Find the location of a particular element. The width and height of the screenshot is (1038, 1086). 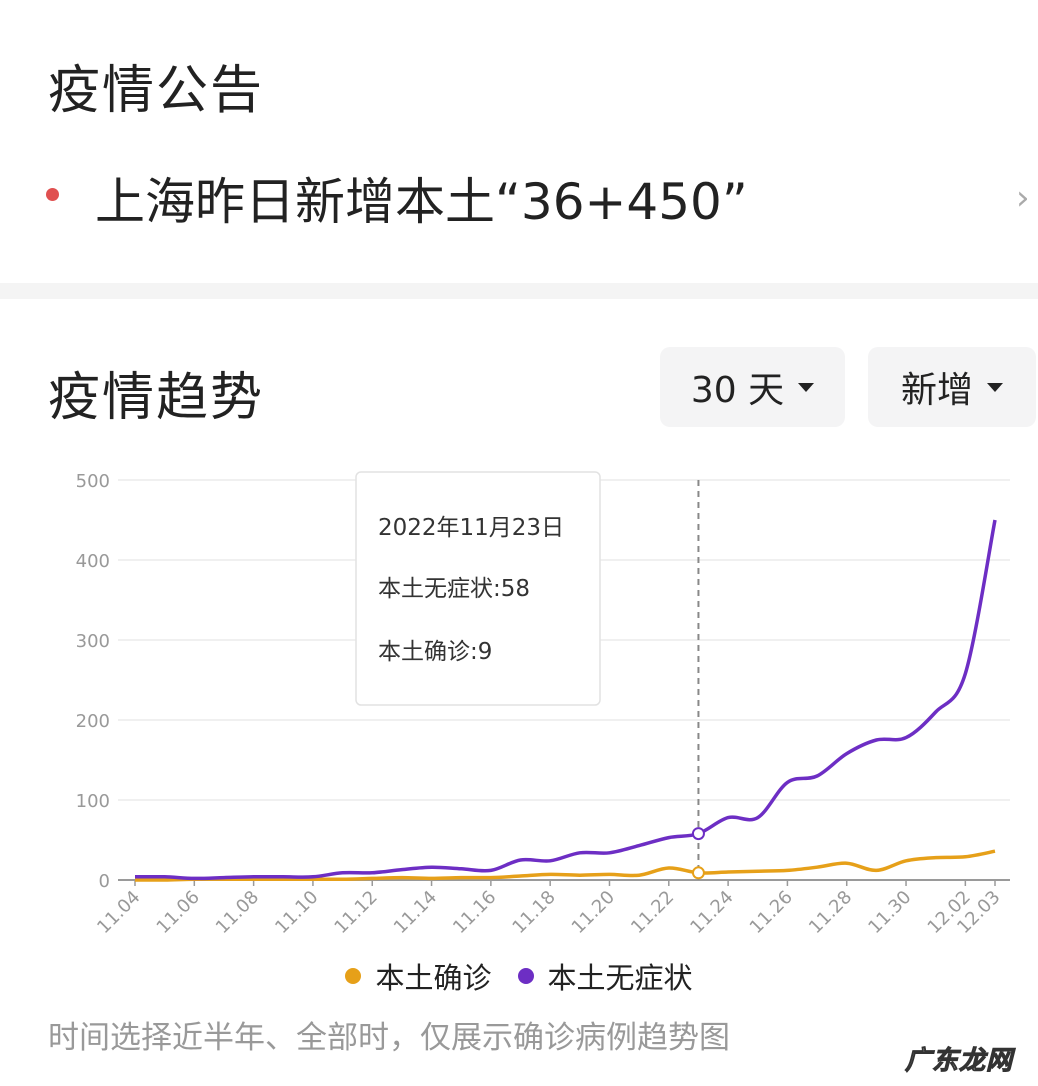

y-tick-label: 300 is located at coordinates (93, 641).